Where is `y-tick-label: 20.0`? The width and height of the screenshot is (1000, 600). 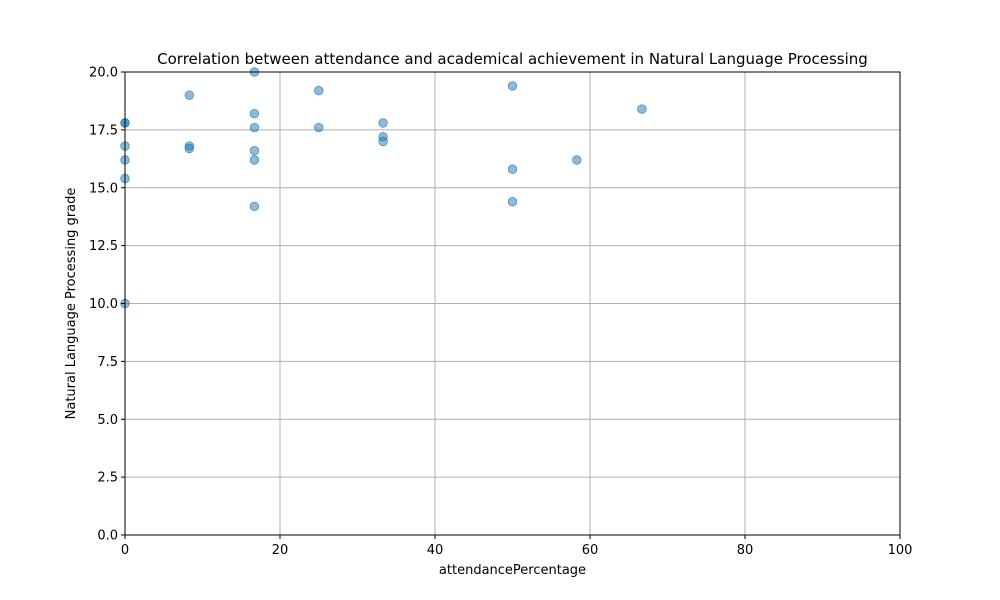
y-tick-label: 20.0 is located at coordinates (103, 73).